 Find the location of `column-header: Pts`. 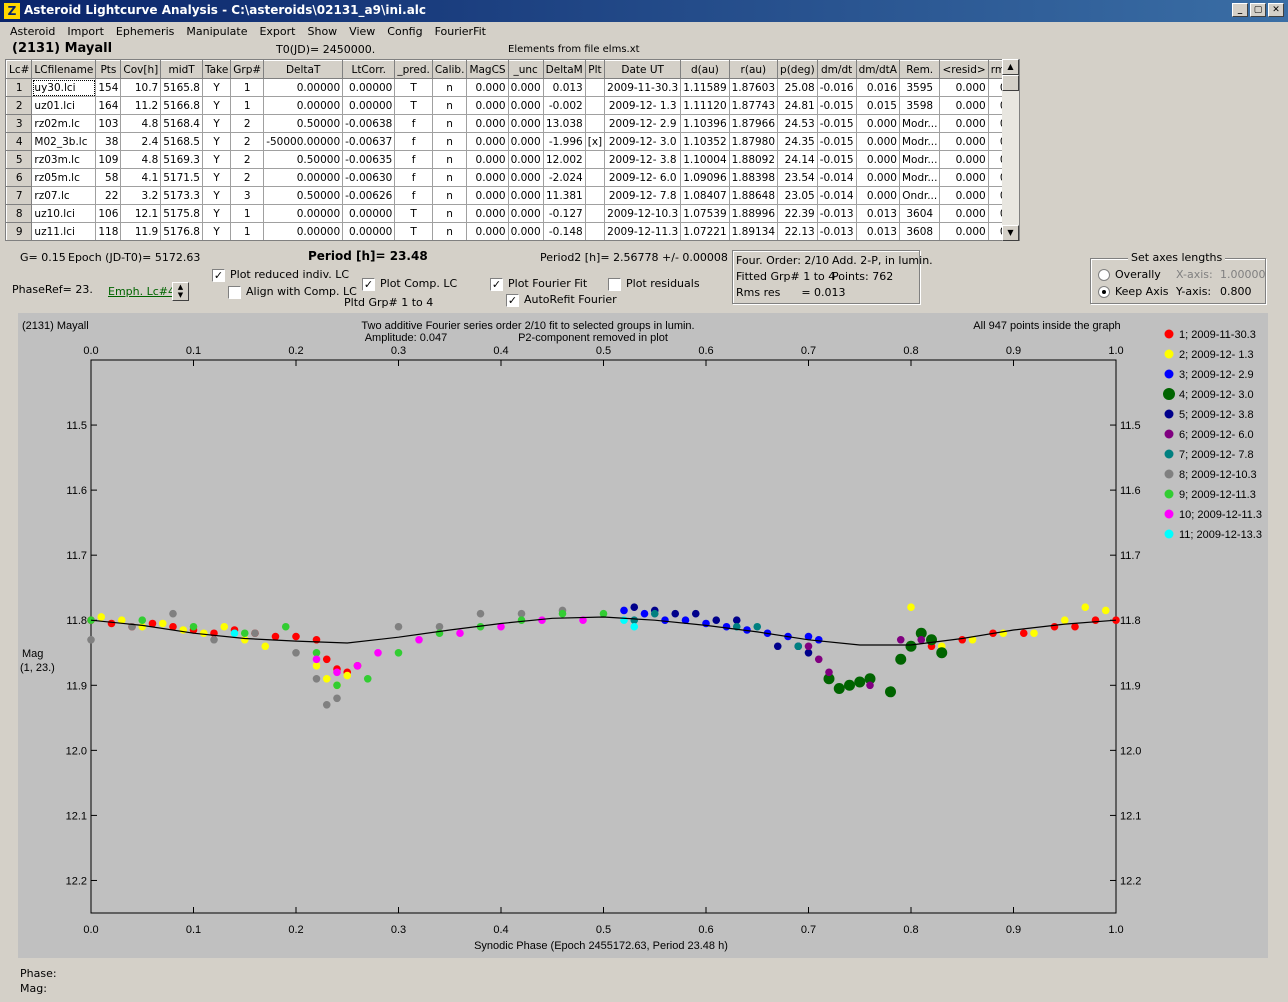

column-header: Pts is located at coordinates (108, 69).